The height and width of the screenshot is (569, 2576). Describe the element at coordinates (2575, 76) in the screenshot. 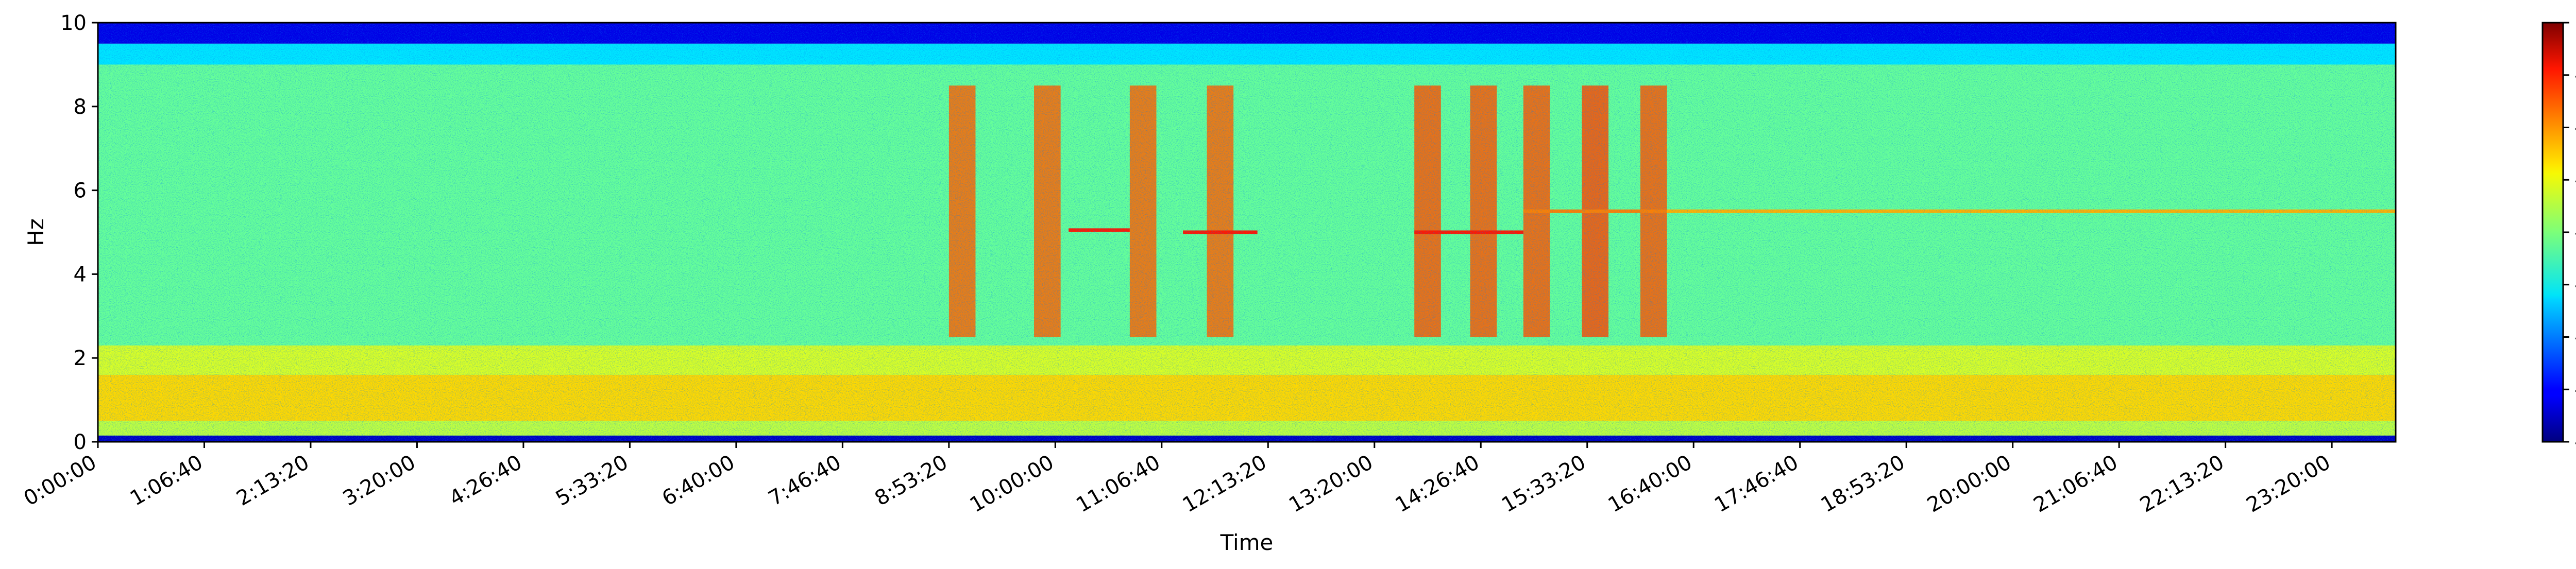

I see `colorbar-tick-label: -10 dB` at that location.